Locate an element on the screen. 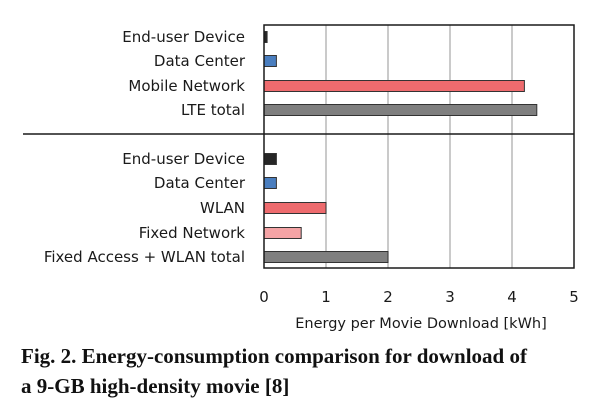  category-label: LTE total is located at coordinates (213, 110).